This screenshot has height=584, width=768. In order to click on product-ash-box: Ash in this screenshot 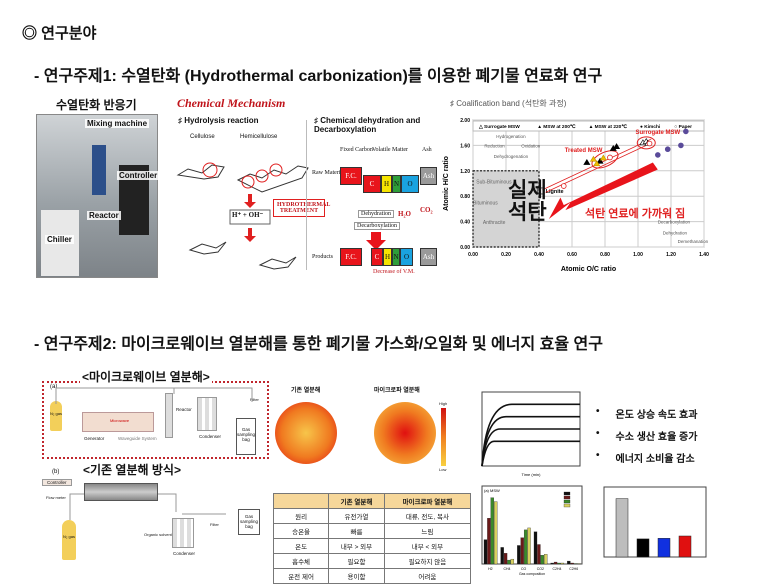, I will do `click(428, 257)`.